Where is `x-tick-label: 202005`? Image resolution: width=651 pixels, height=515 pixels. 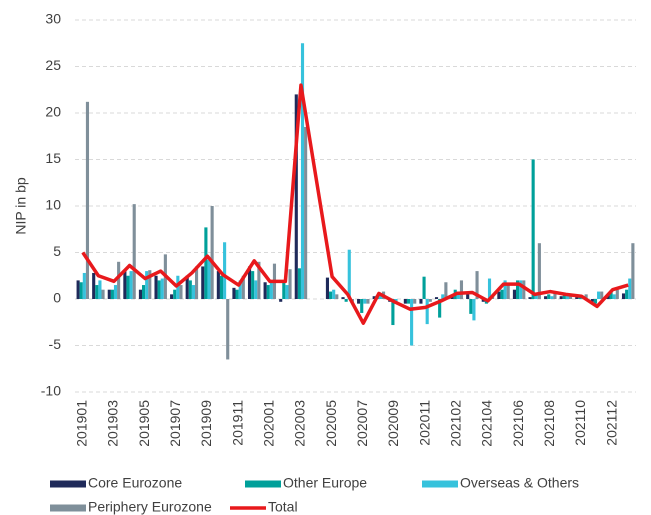
x-tick-label: 202005 is located at coordinates (331, 423).